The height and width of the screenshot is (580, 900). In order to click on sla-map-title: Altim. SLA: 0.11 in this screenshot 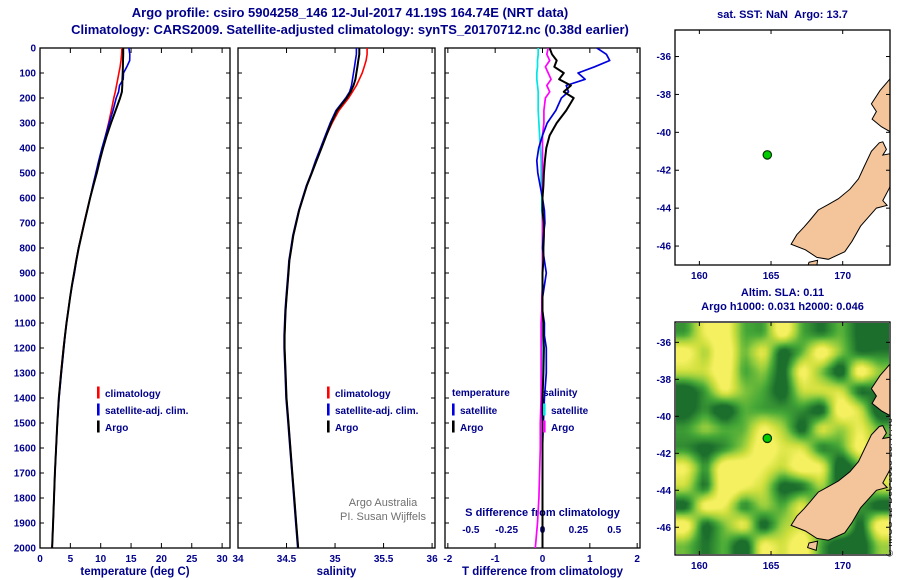, I will do `click(782, 293)`.